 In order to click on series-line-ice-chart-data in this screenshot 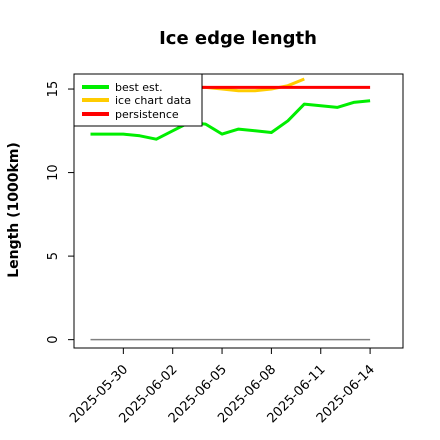, I will do `click(247, 85)`.